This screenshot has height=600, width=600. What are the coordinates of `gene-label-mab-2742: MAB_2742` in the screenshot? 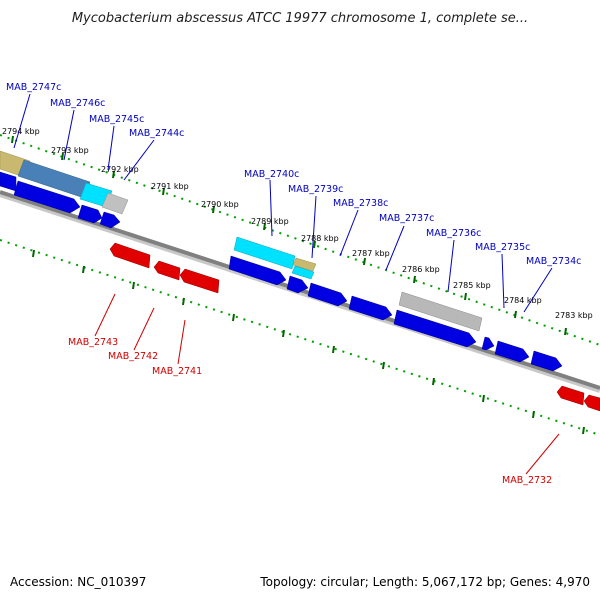 It's located at (133, 356).